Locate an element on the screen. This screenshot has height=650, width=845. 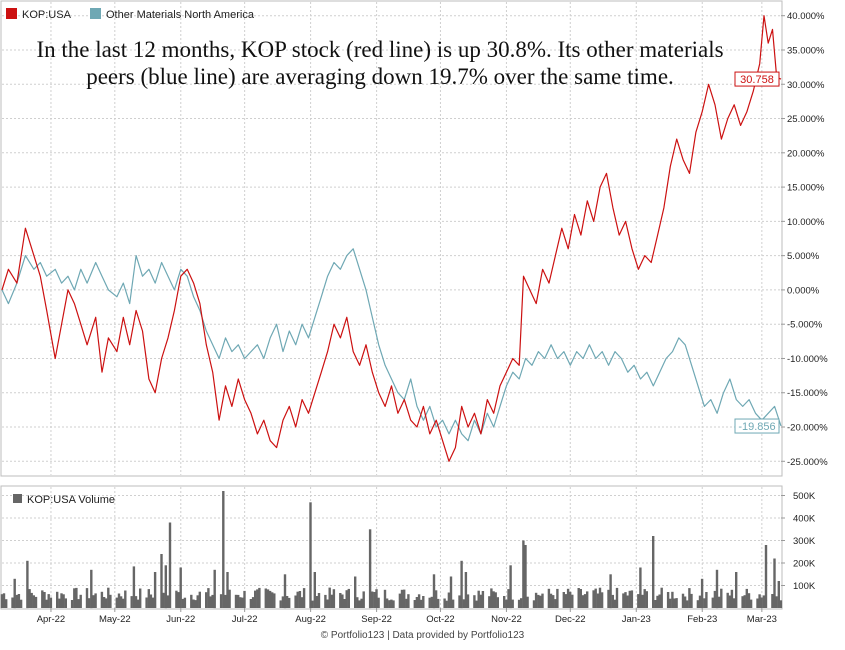
x-tick-label: Jul-22 is located at coordinates (245, 619).